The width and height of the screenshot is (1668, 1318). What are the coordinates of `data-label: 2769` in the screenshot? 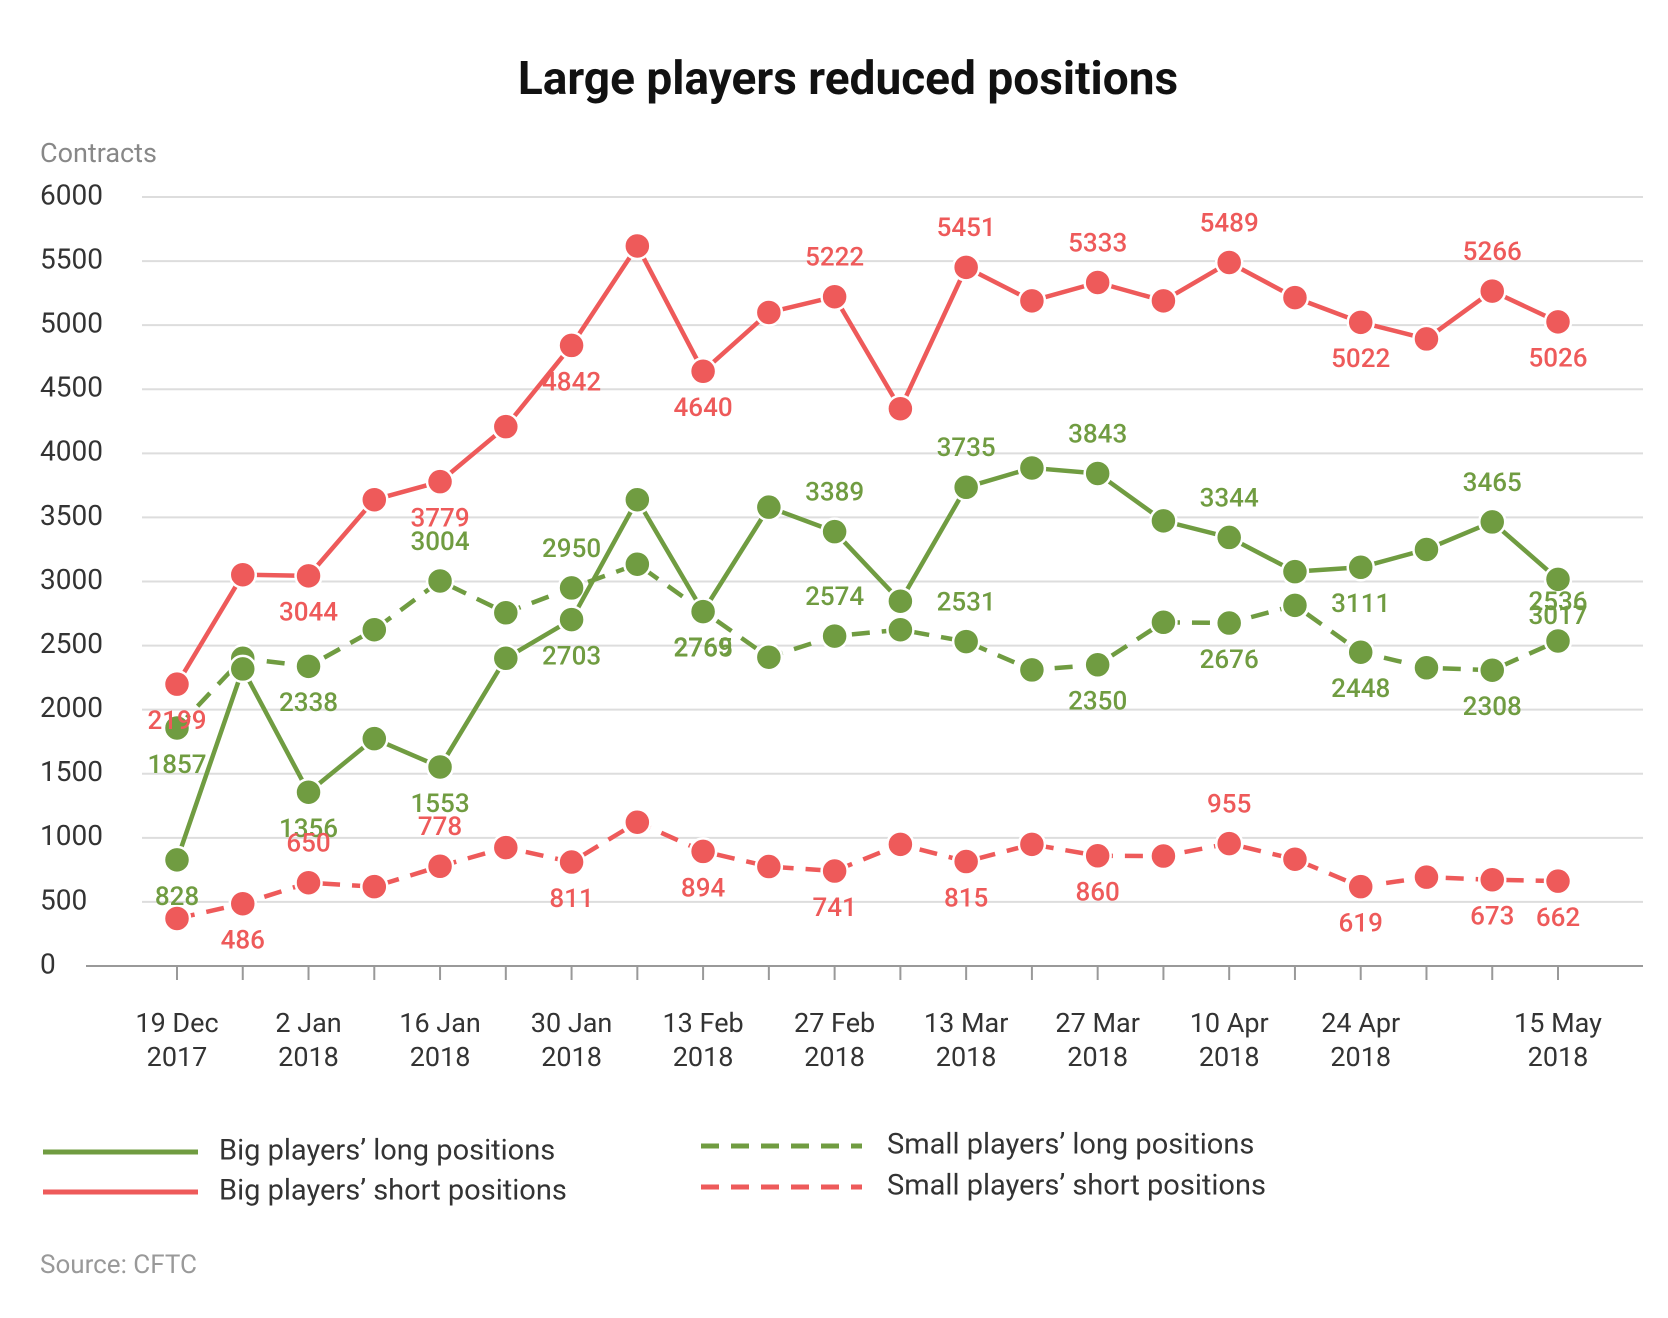 It's located at (703, 648).